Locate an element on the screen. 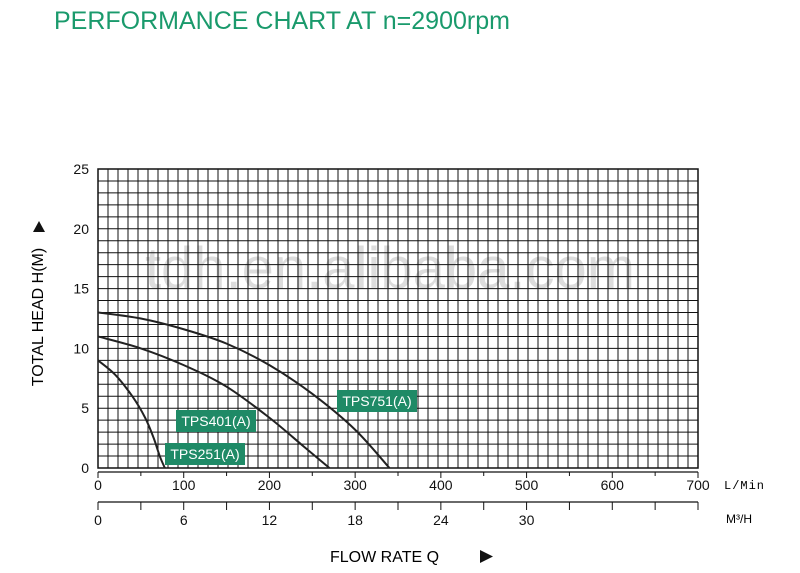  chart-title: PERFORMANCE CHART AT n=2900rpm is located at coordinates (282, 21).